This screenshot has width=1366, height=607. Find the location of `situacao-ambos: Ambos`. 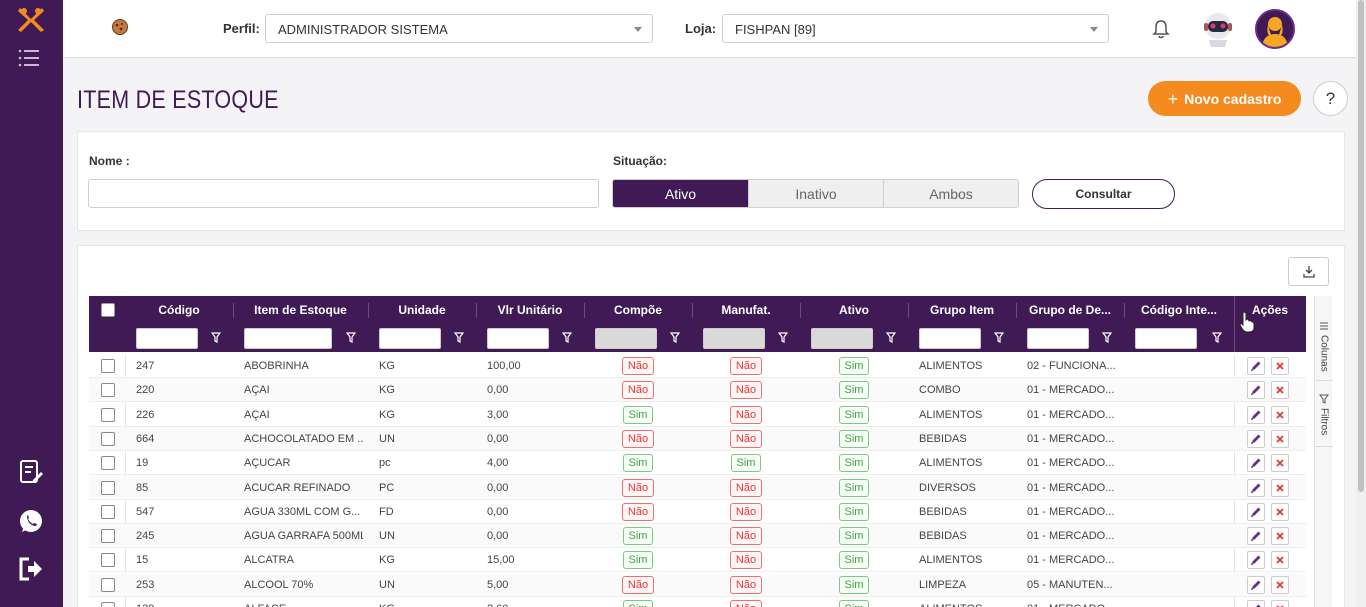

situacao-ambos: Ambos is located at coordinates (950, 193).